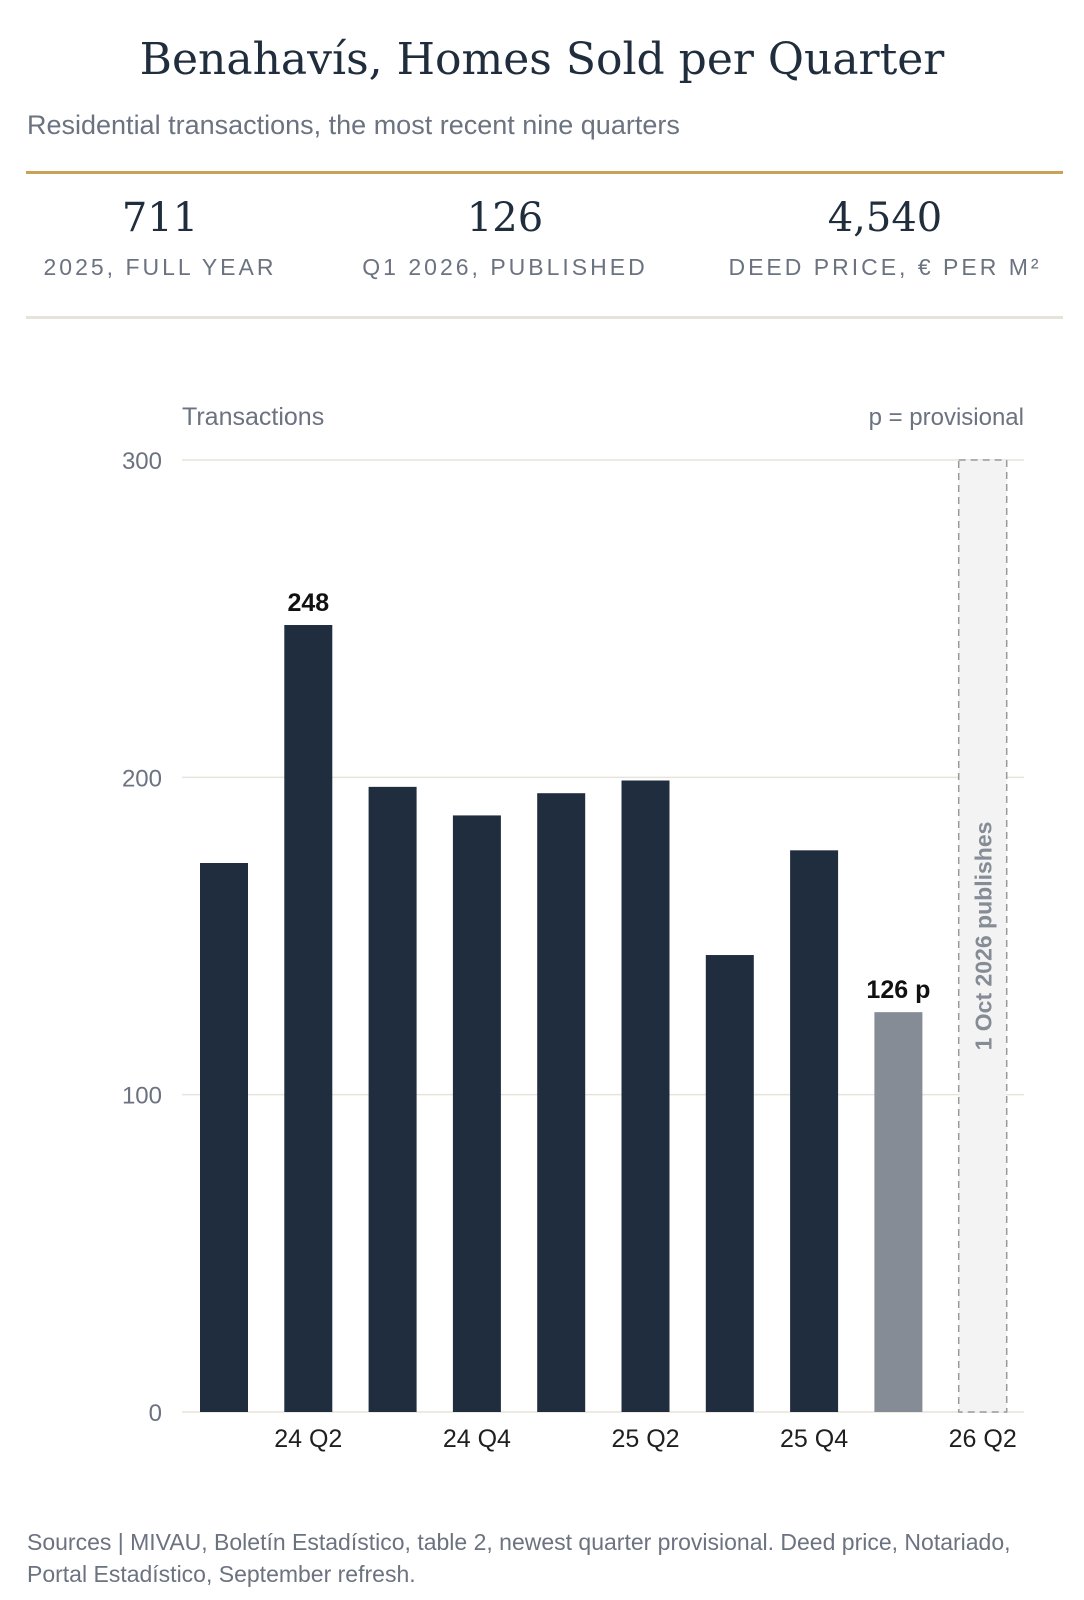  Describe the element at coordinates (155, 1413) in the screenshot. I see `y-tick-label: 0` at that location.